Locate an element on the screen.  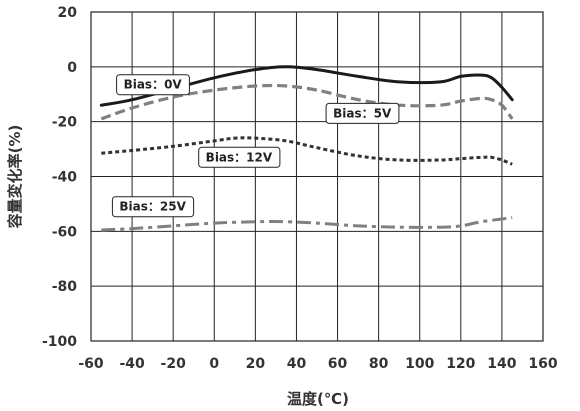
x-tick-labels: -60 -40 -20 0 20 40 60 80 100 120 140 160 is located at coordinates (318, 364).